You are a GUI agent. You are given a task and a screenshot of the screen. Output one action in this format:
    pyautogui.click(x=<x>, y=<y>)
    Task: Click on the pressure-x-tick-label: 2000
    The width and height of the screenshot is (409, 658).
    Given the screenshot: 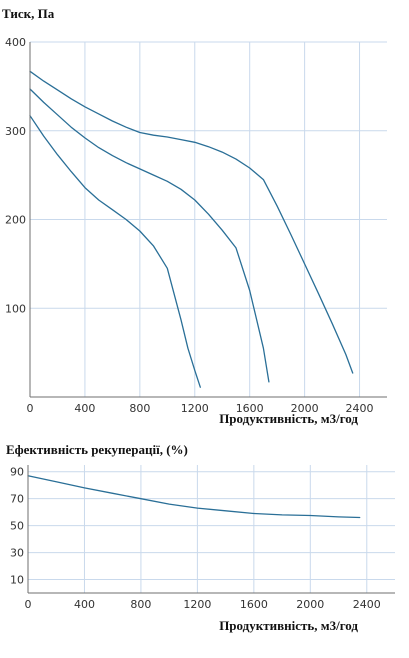 What is the action you would take?
    pyautogui.click(x=305, y=408)
    